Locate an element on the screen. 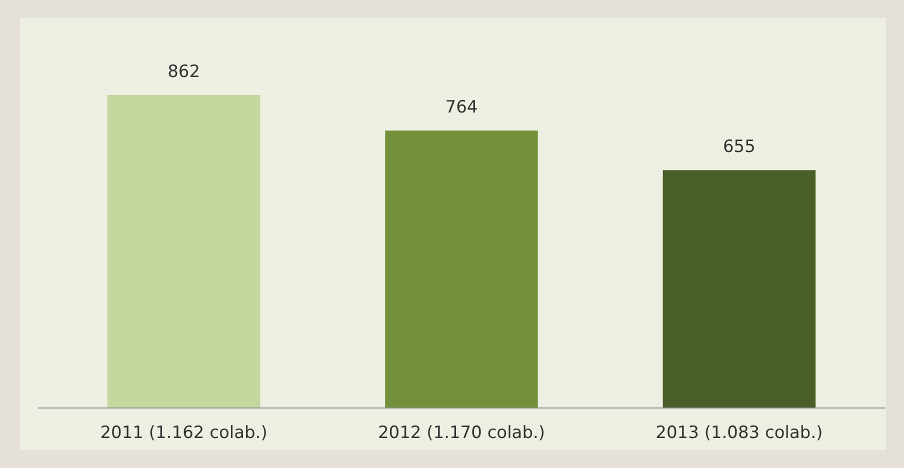 This screenshot has height=468, width=904. x-tick-label: 2011 (1.162 colab.) is located at coordinates (184, 433).